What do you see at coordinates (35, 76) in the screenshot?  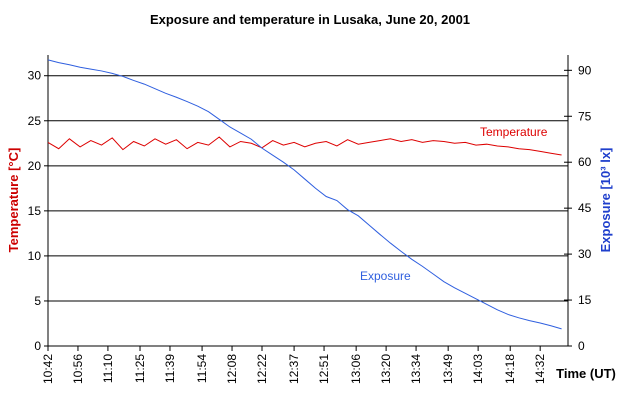 I see `y-tick-label: 30` at bounding box center [35, 76].